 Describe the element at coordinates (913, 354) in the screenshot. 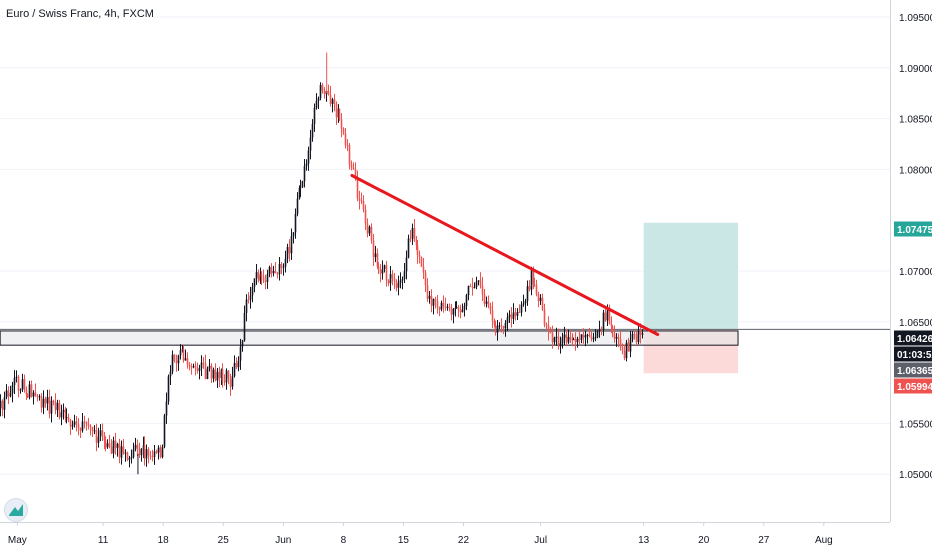

I see `price-label-countdown-bg` at that location.